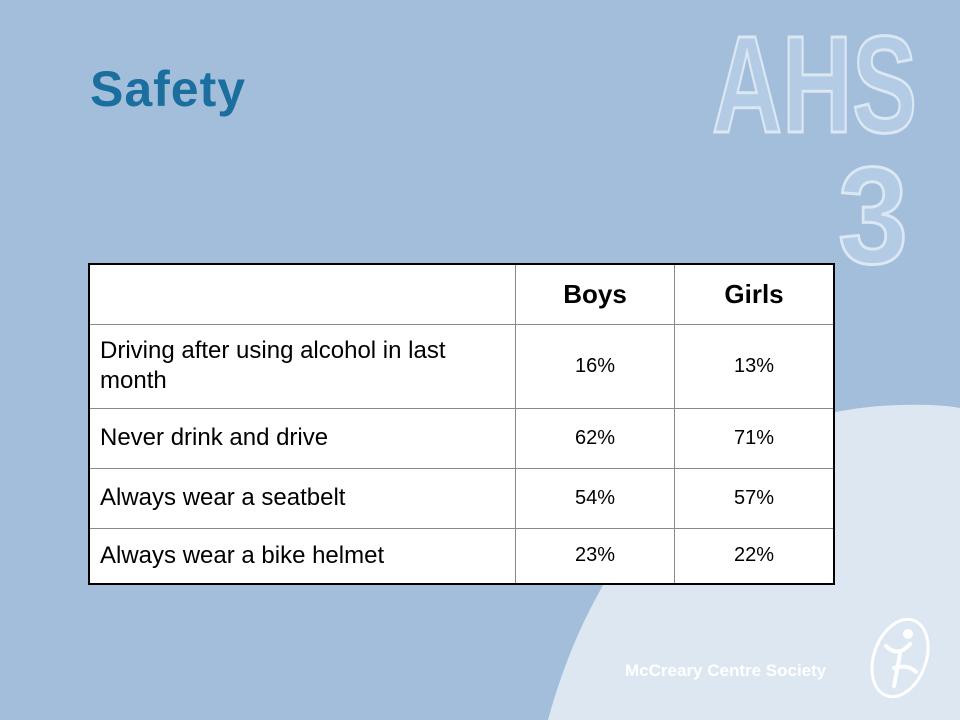 The image size is (960, 720). I want to click on row-label: Always wear a bike helmet, so click(302, 556).